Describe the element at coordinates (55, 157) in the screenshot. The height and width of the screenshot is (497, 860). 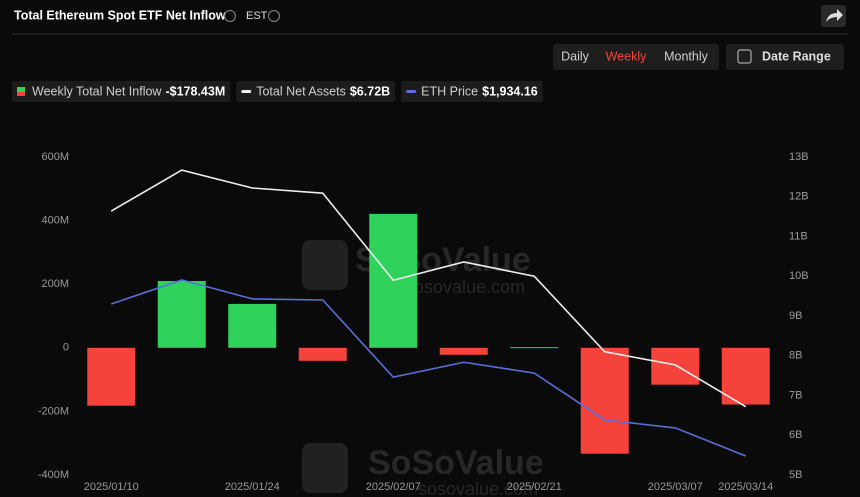
I see `y-tick-label: 600M` at that location.